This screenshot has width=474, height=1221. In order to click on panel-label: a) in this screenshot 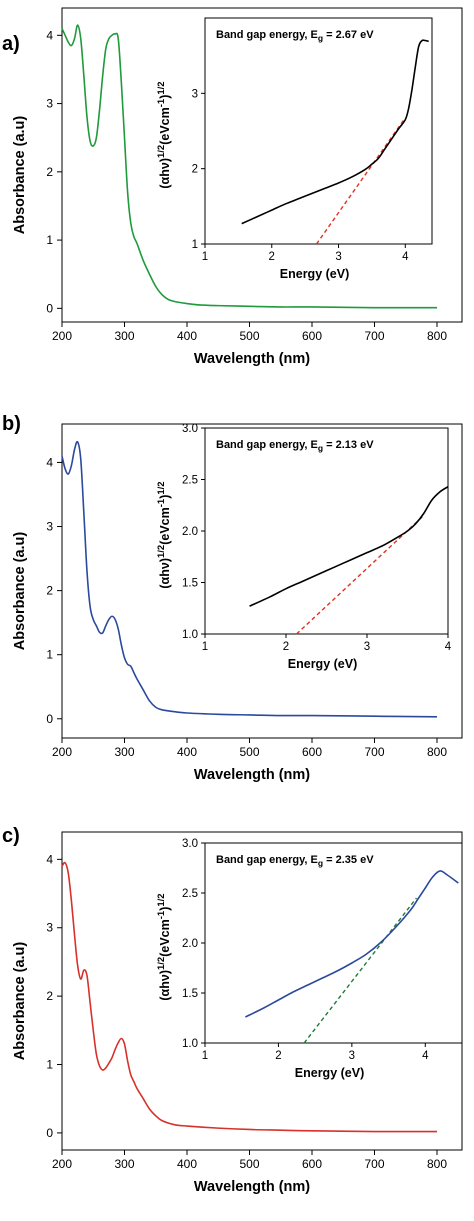, I will do `click(11, 44)`.